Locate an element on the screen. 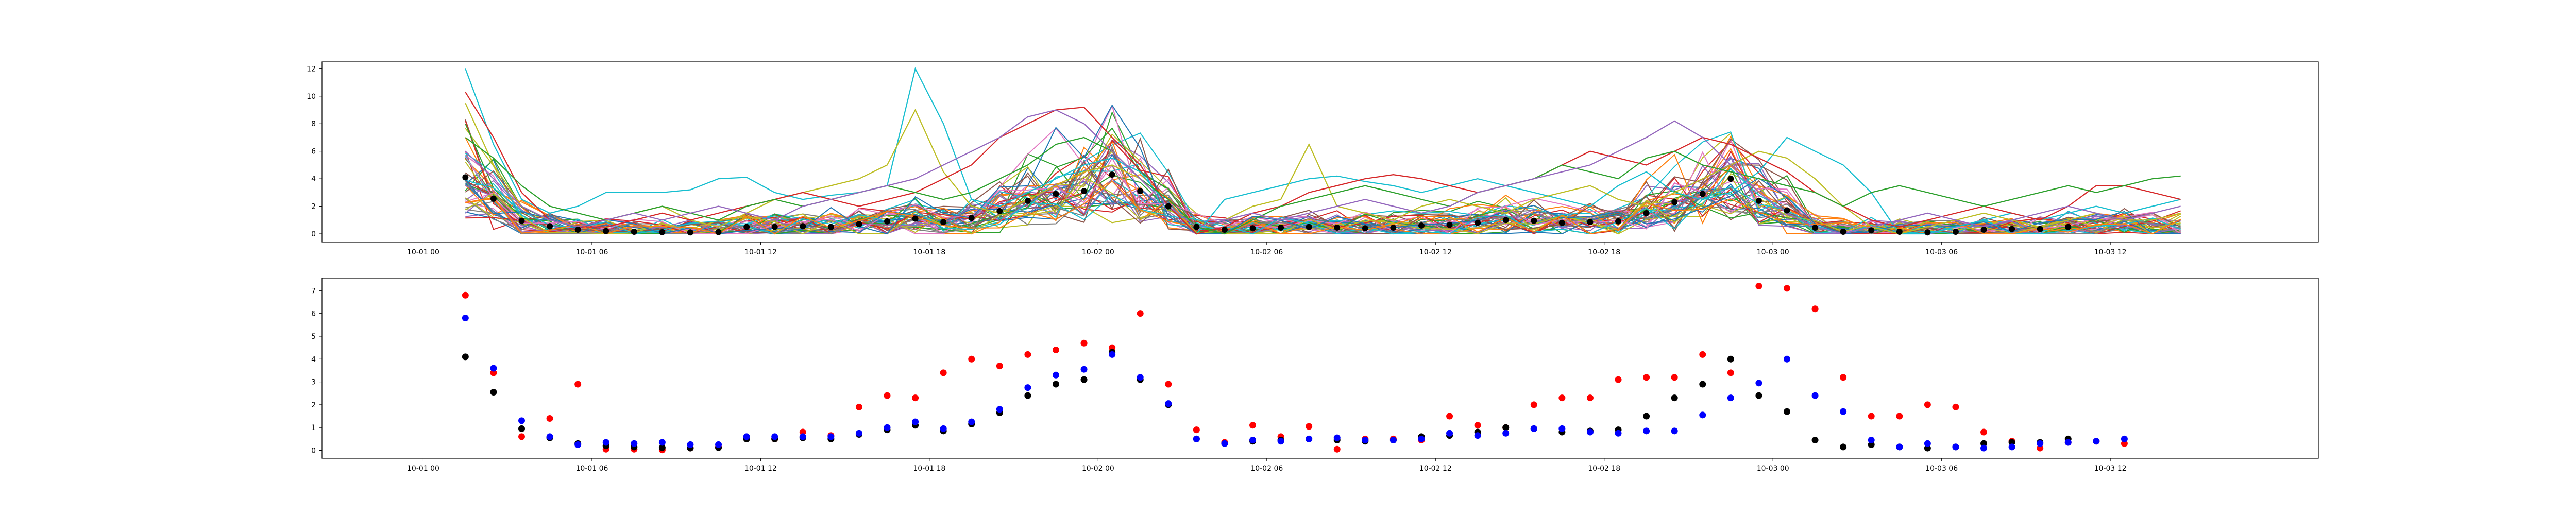 This screenshot has width=2576, height=515. top-y-tick-label: 8 is located at coordinates (313, 124).